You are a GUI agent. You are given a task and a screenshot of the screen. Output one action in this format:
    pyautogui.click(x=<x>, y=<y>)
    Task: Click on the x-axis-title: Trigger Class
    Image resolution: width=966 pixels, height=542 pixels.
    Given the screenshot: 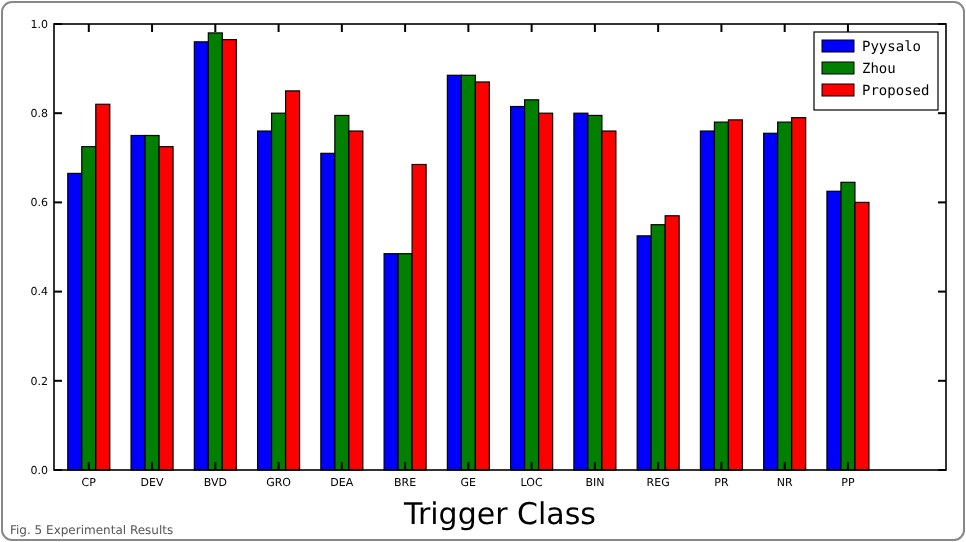 What is the action you would take?
    pyautogui.click(x=499, y=514)
    